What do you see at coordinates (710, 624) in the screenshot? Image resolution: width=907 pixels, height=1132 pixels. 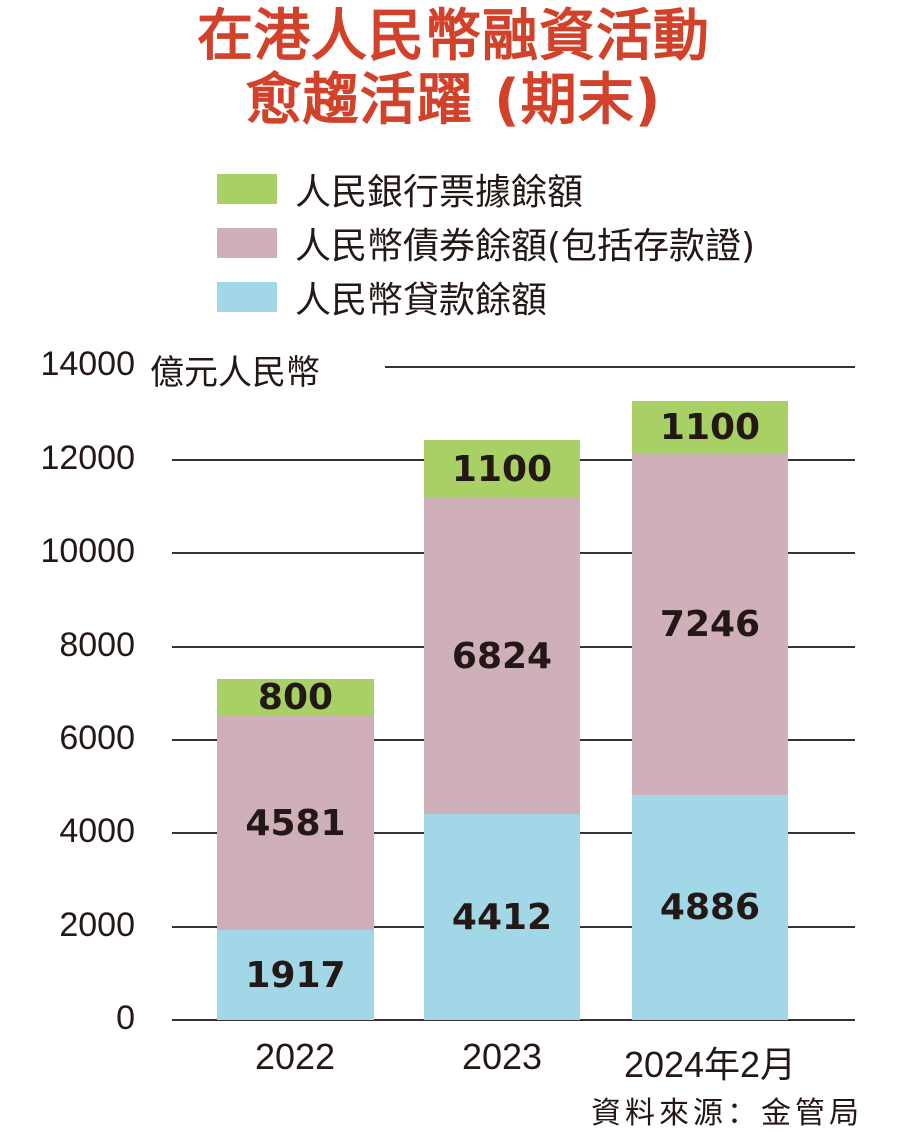 I see `bar-2024-feb-bonds: 7246` at bounding box center [710, 624].